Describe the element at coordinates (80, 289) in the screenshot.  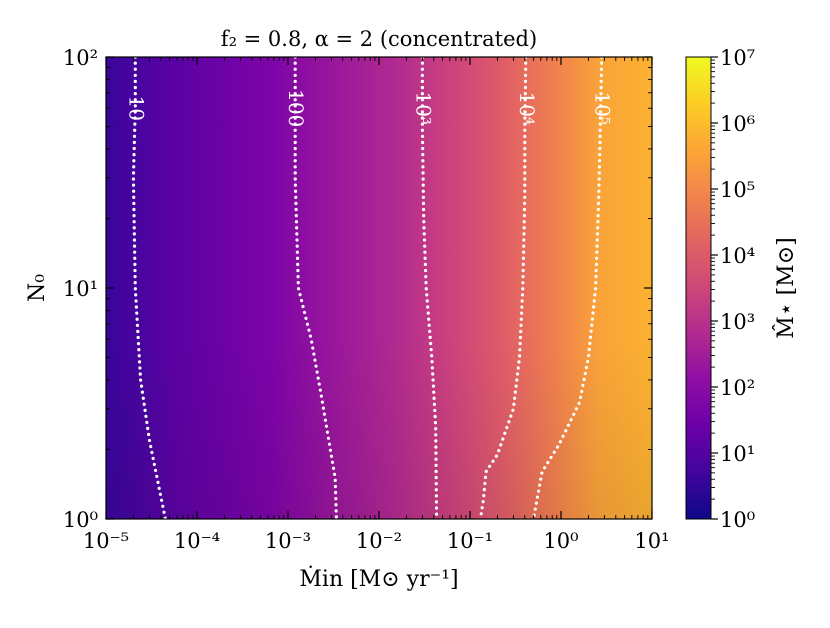
I see `y-tick-label-1: 10¹` at that location.